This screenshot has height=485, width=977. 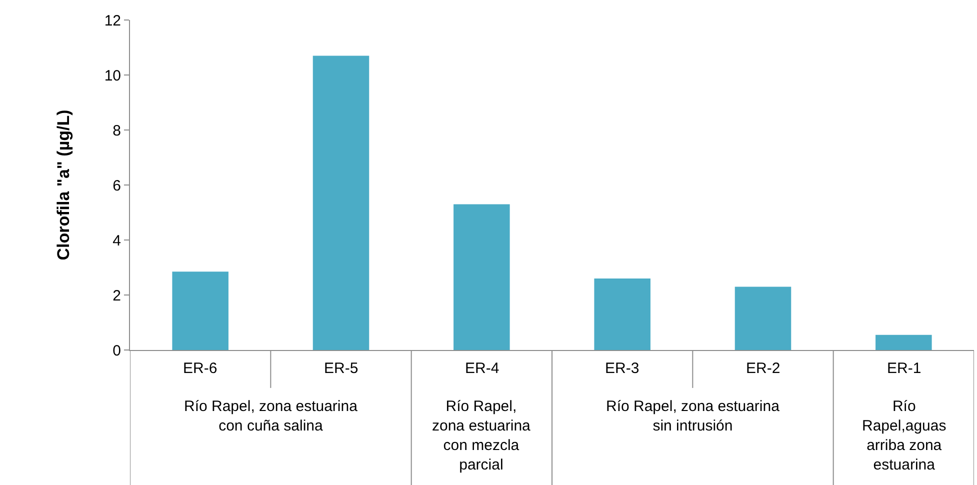 I want to click on x-tick-label: ER-4, so click(x=482, y=368).